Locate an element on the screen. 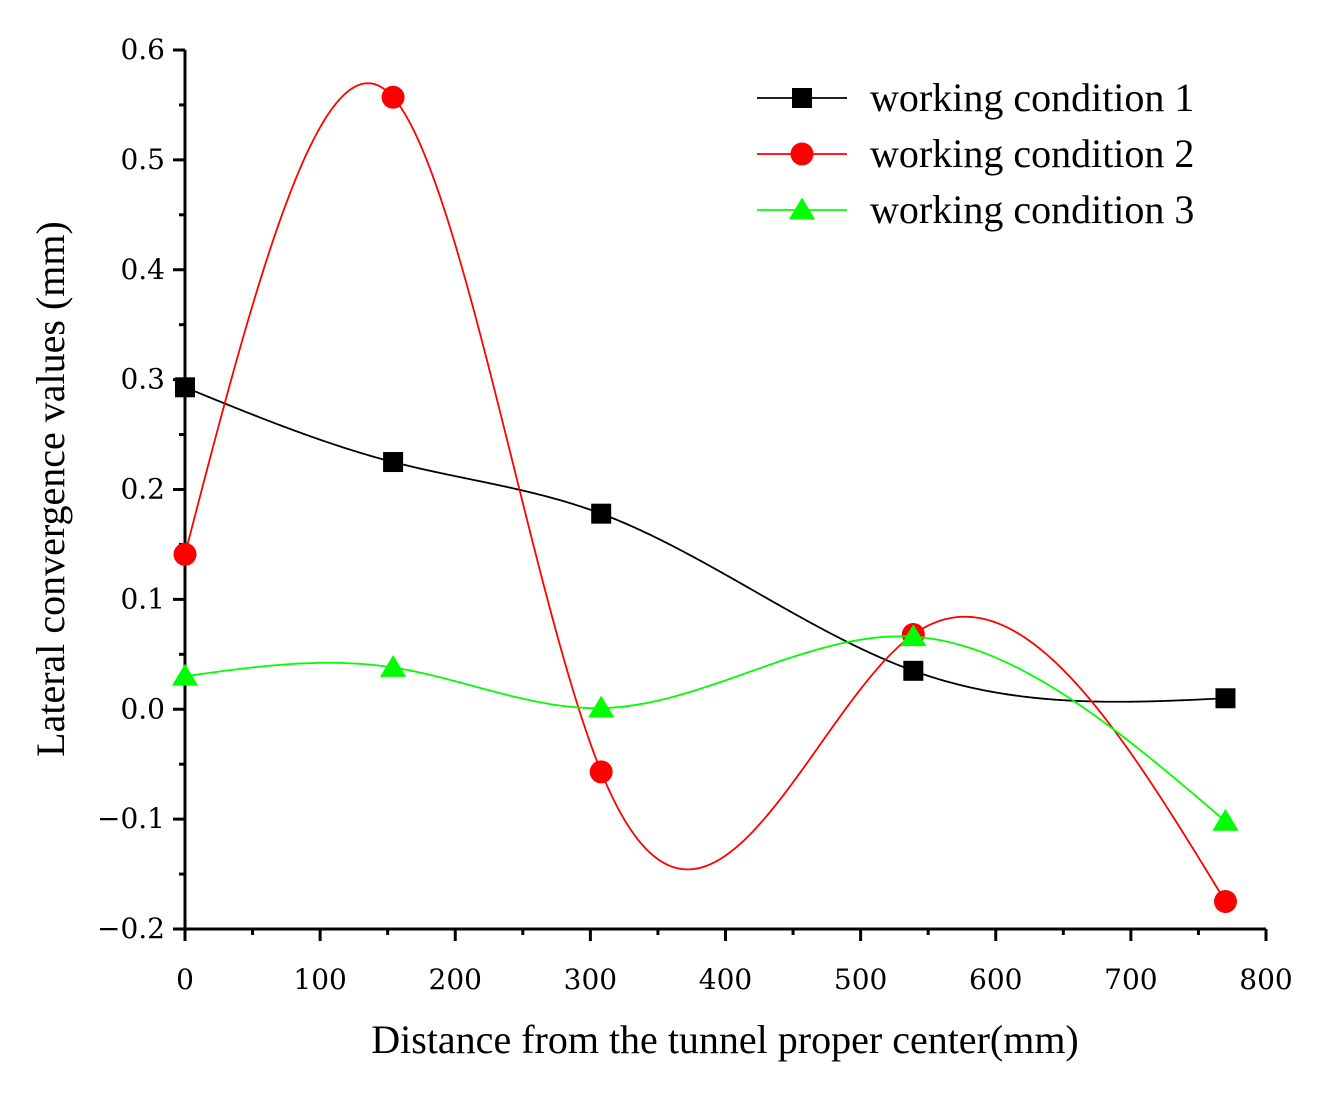 This screenshot has height=1095, width=1324. y-tick-label: −0.2 is located at coordinates (131, 928).